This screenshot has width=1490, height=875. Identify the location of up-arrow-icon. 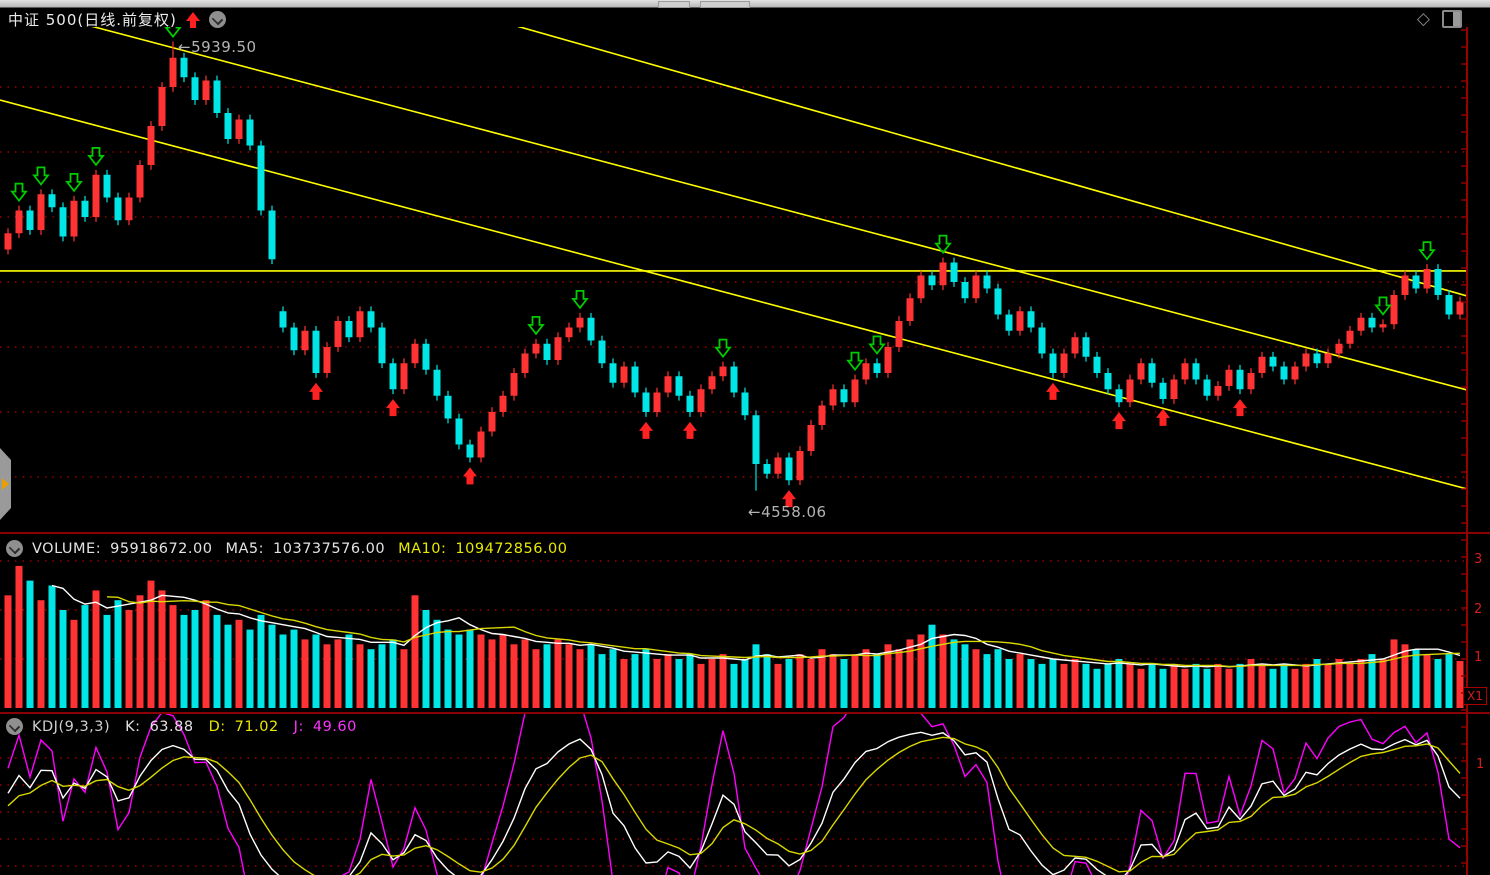
(193, 19).